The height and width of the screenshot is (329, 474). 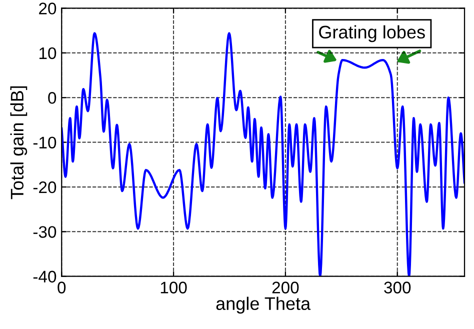 I want to click on x-tick-label: 100, so click(x=173, y=288).